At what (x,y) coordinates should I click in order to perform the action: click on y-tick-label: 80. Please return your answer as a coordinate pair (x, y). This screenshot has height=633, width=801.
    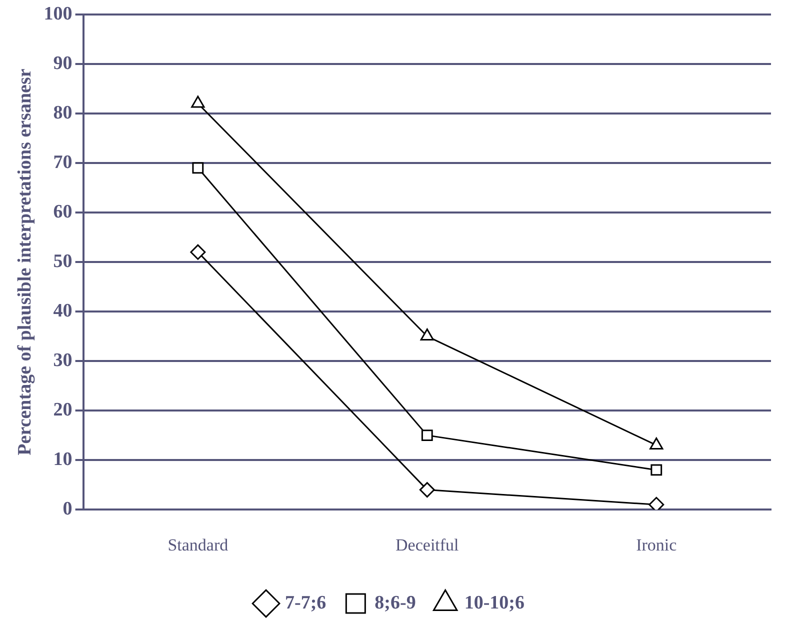
    Looking at the image, I should click on (62, 113).